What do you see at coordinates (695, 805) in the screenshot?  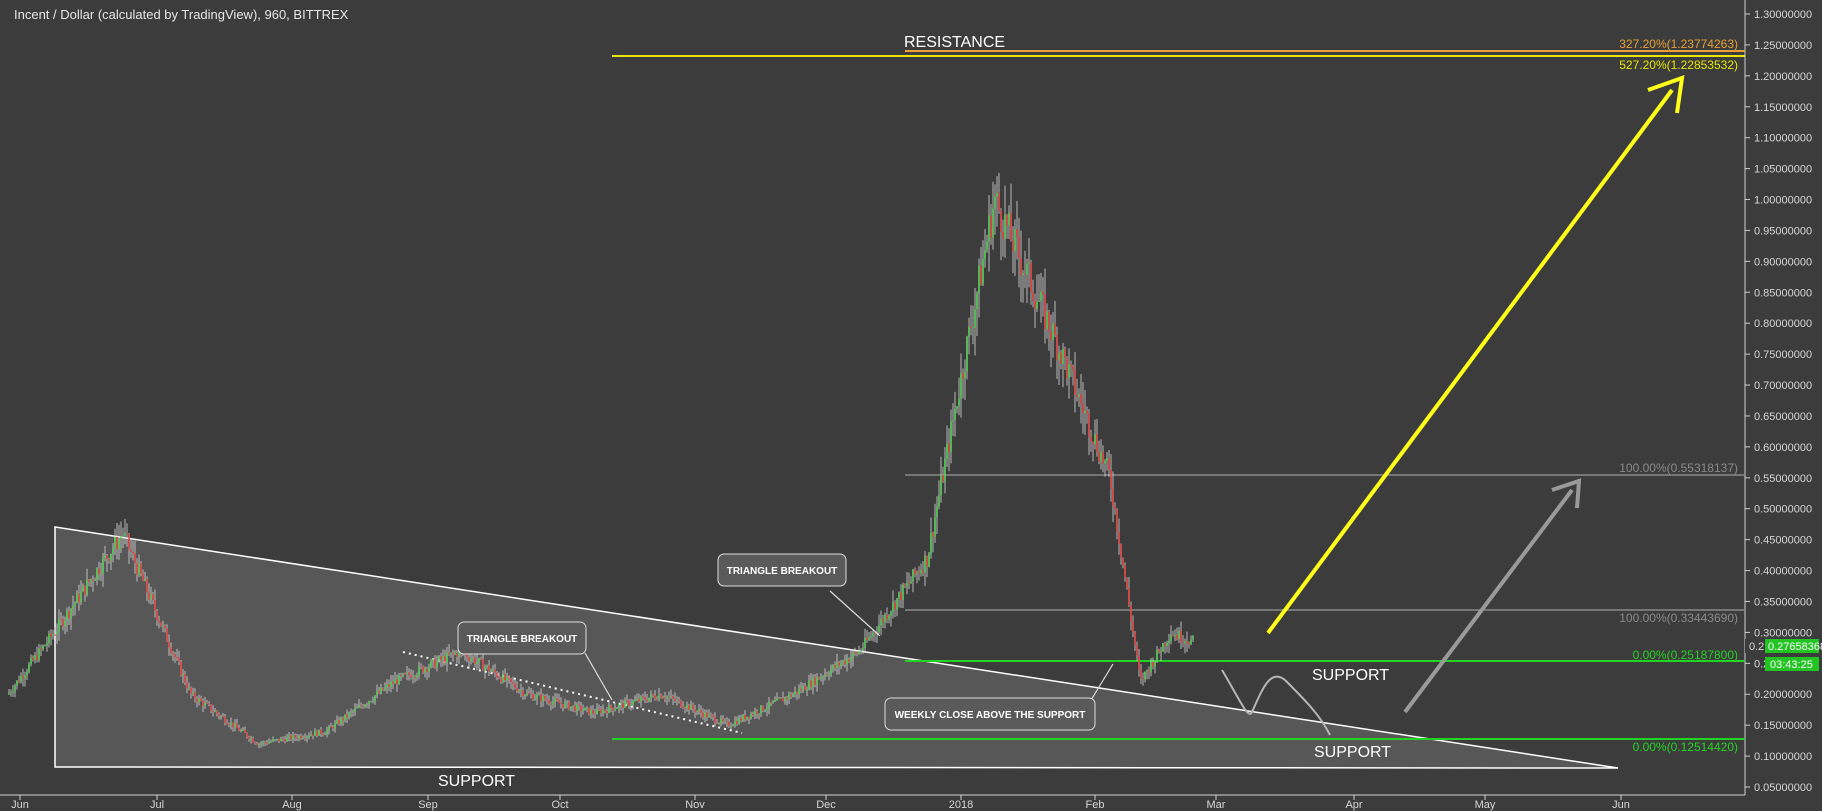 I see `time-tick-label: Nov` at bounding box center [695, 805].